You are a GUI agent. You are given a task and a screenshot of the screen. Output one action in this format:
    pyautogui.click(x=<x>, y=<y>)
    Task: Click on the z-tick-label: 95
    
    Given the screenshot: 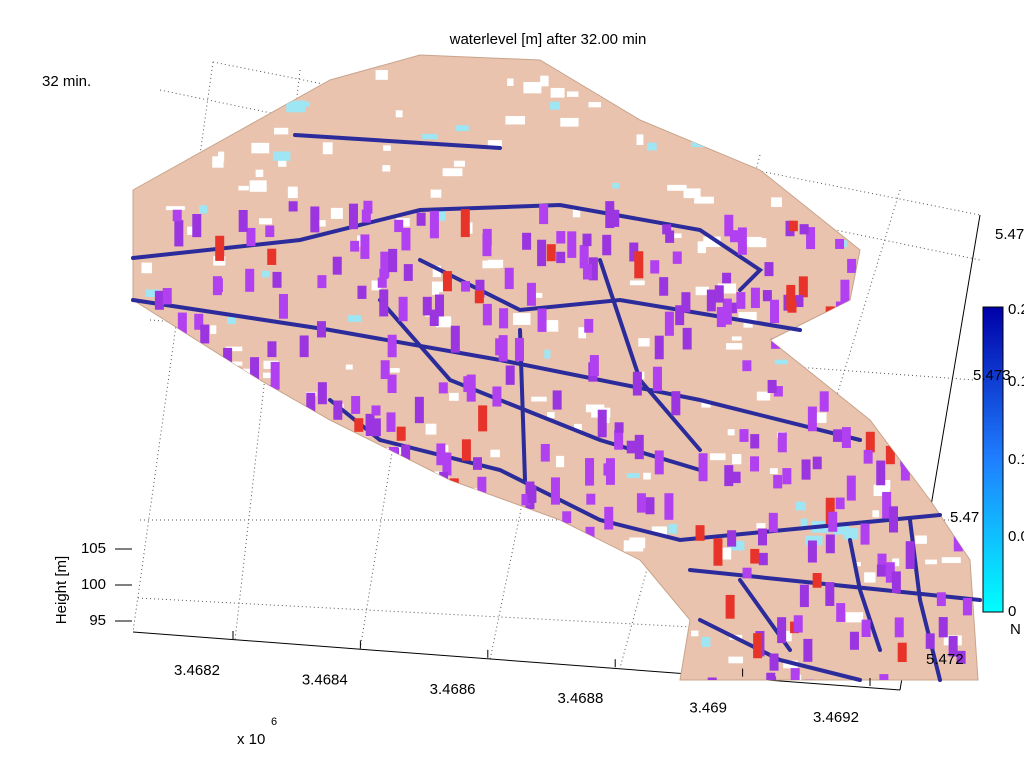 What is the action you would take?
    pyautogui.click(x=97, y=620)
    